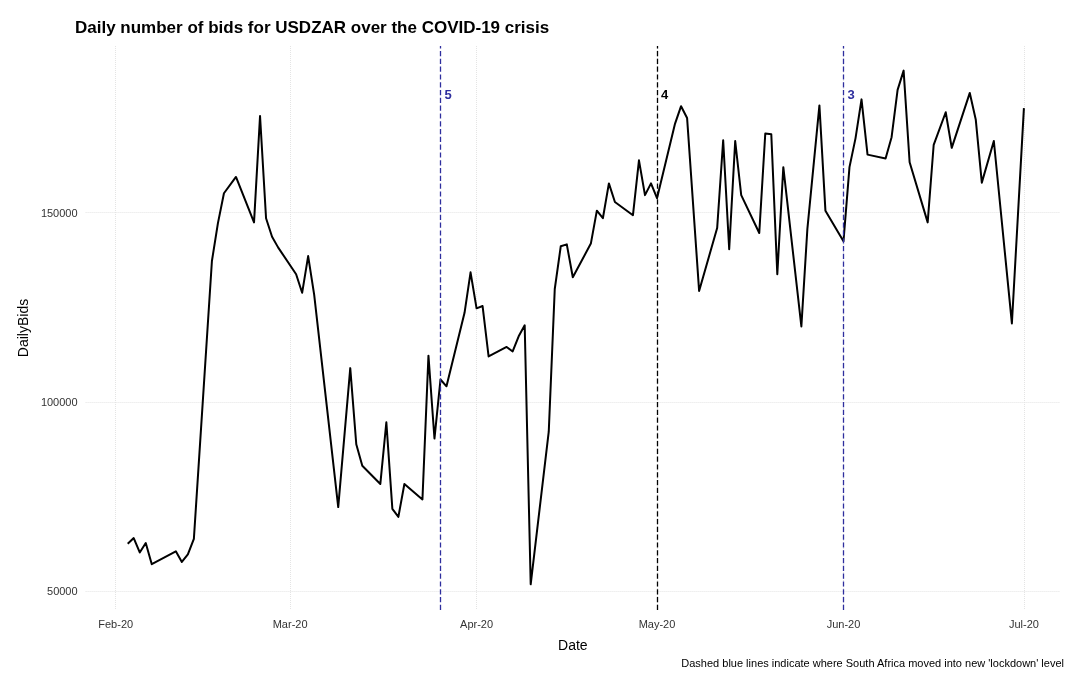 The height and width of the screenshot is (680, 1076). What do you see at coordinates (851, 94) in the screenshot?
I see `ref-line-label: 3` at bounding box center [851, 94].